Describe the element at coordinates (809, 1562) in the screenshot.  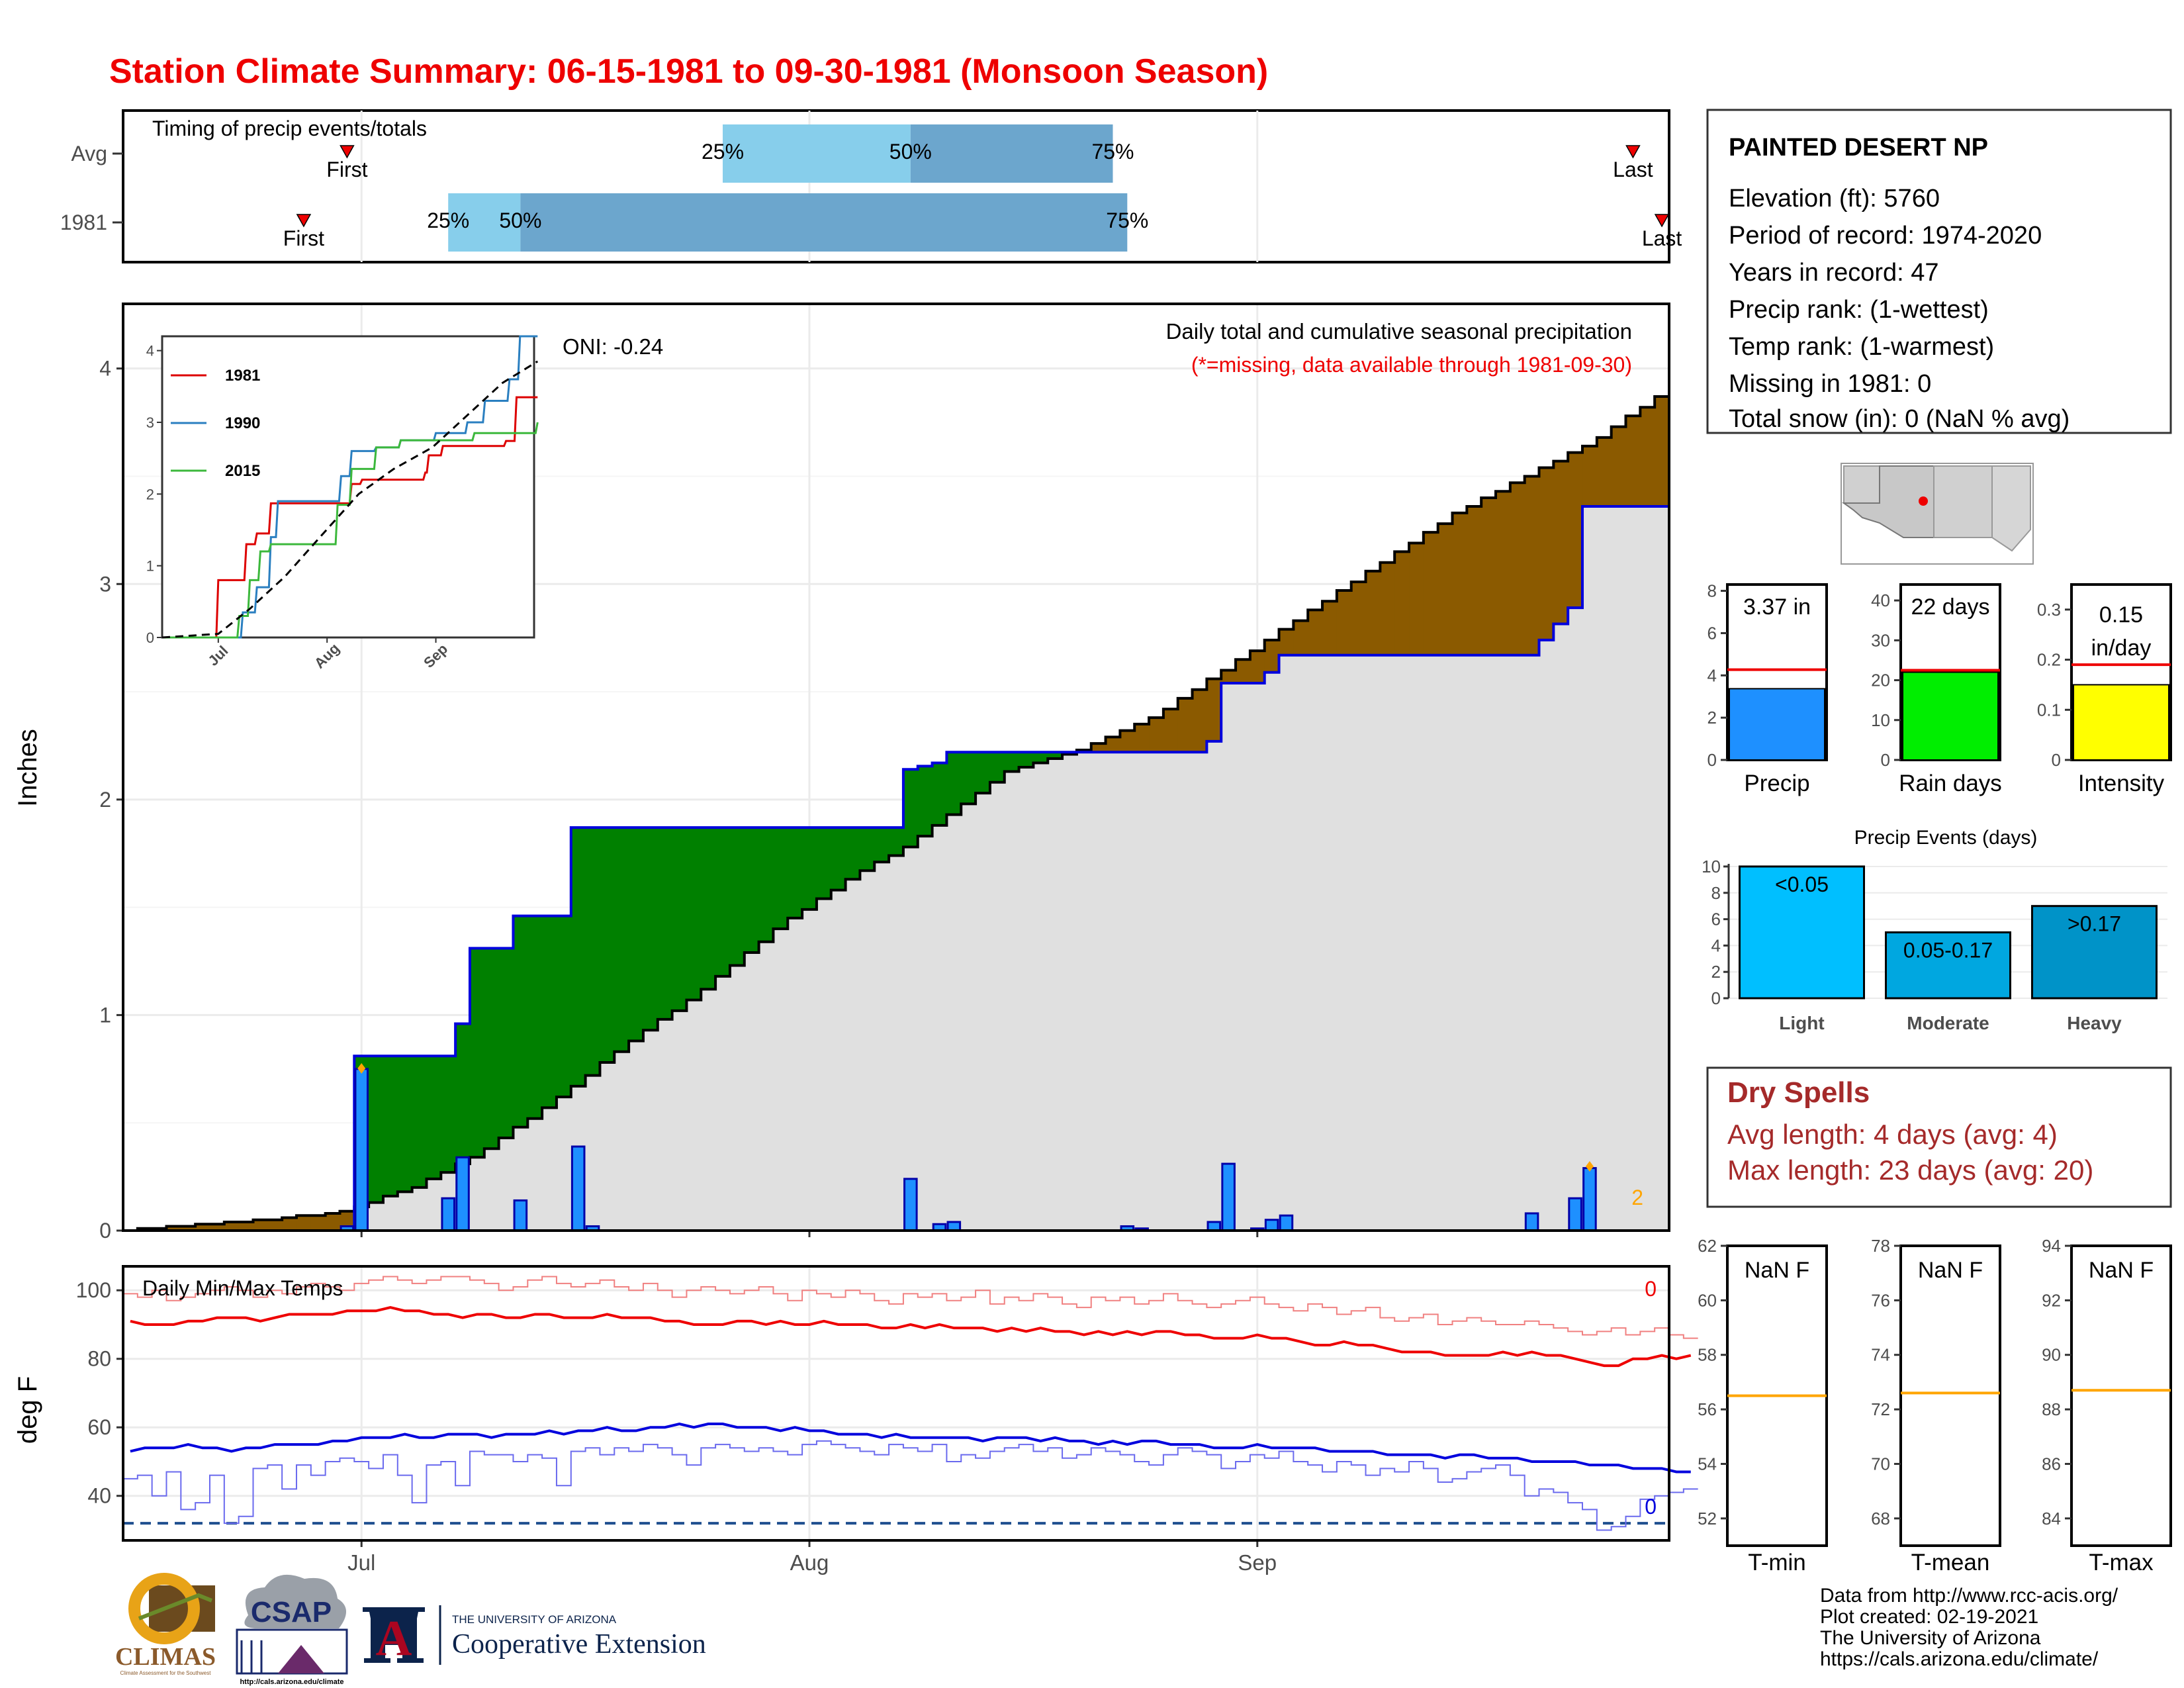
I see `x-tick-label: Aug` at that location.